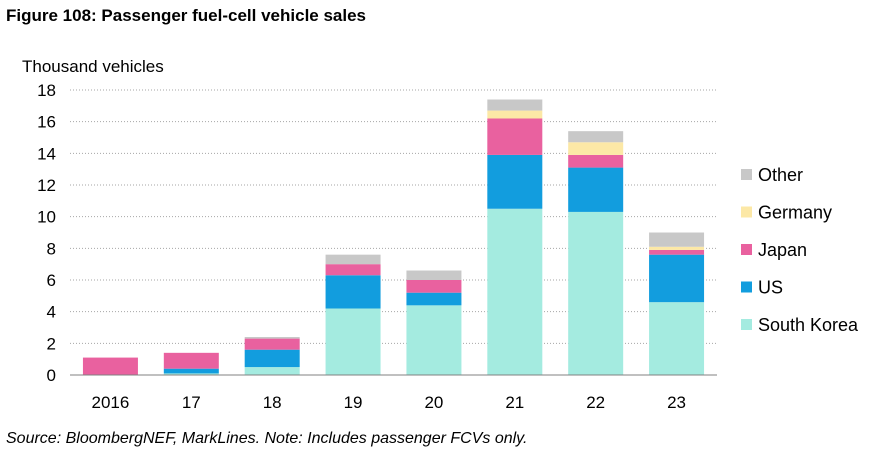  What do you see at coordinates (51, 343) in the screenshot?
I see `y-tick-label: 2` at bounding box center [51, 343].